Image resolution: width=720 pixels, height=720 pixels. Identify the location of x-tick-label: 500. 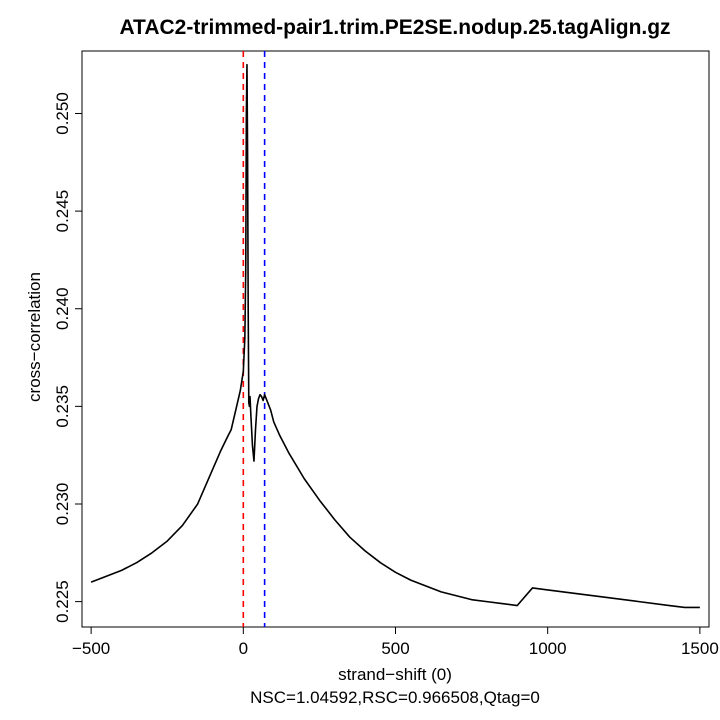
(395, 648).